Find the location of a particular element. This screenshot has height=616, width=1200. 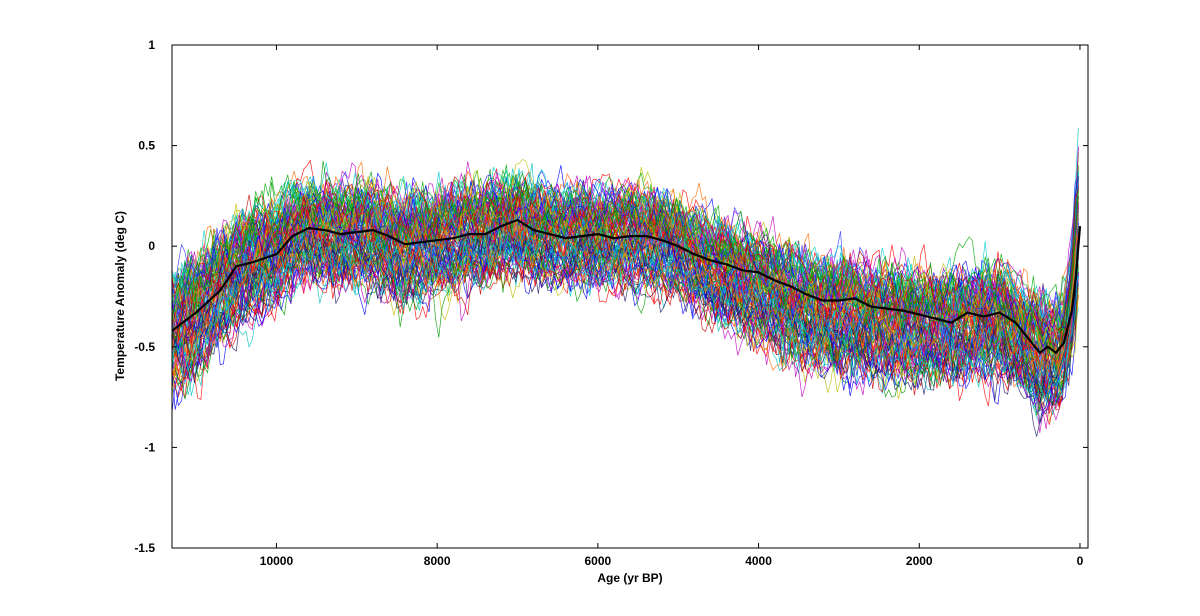

y-axis-label: Temperature Anomaly (deg C) is located at coordinates (120, 296).